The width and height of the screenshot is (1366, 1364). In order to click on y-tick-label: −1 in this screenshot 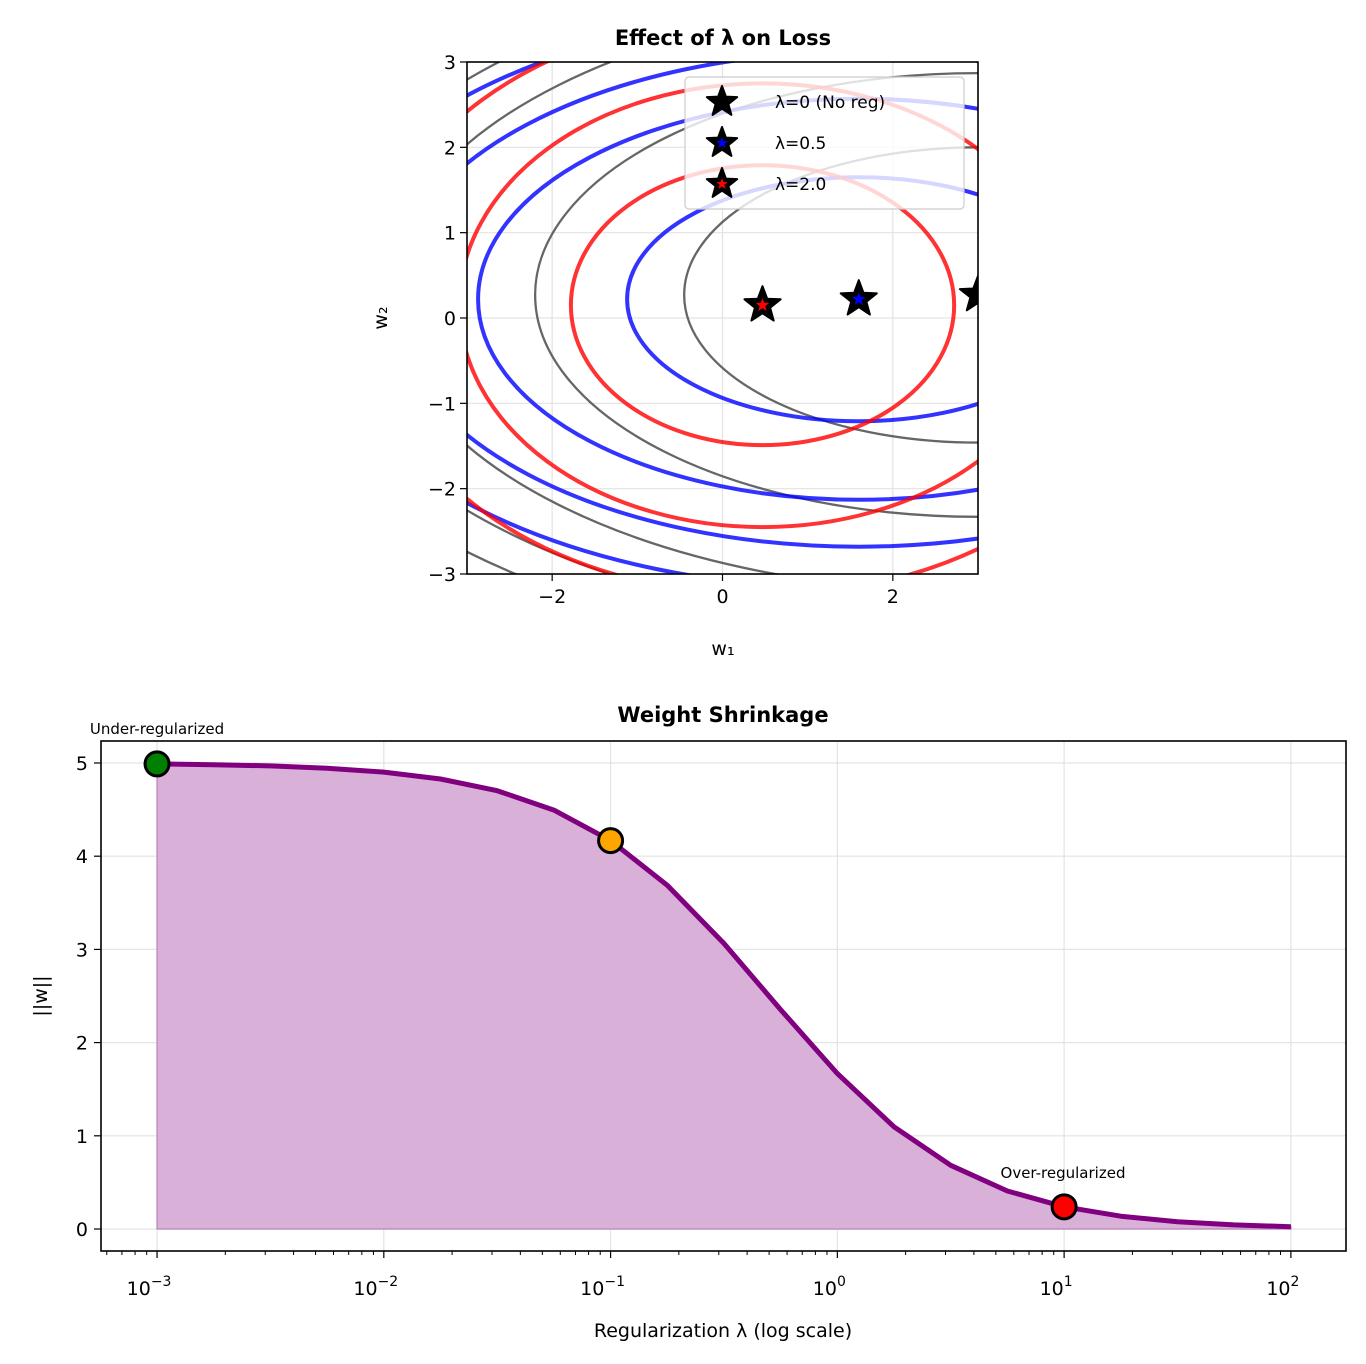, I will do `click(442, 404)`.